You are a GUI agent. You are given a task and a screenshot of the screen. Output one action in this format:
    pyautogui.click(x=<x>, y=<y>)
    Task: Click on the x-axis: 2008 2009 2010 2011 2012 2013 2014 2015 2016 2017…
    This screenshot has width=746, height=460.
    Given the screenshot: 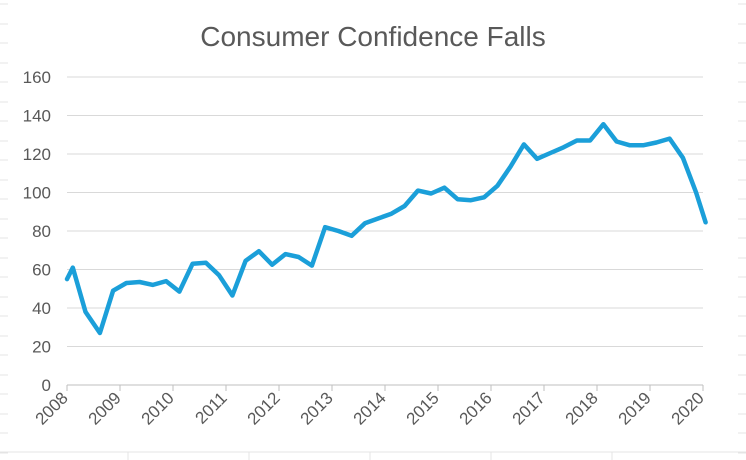 What is the action you would take?
    pyautogui.click(x=370, y=406)
    